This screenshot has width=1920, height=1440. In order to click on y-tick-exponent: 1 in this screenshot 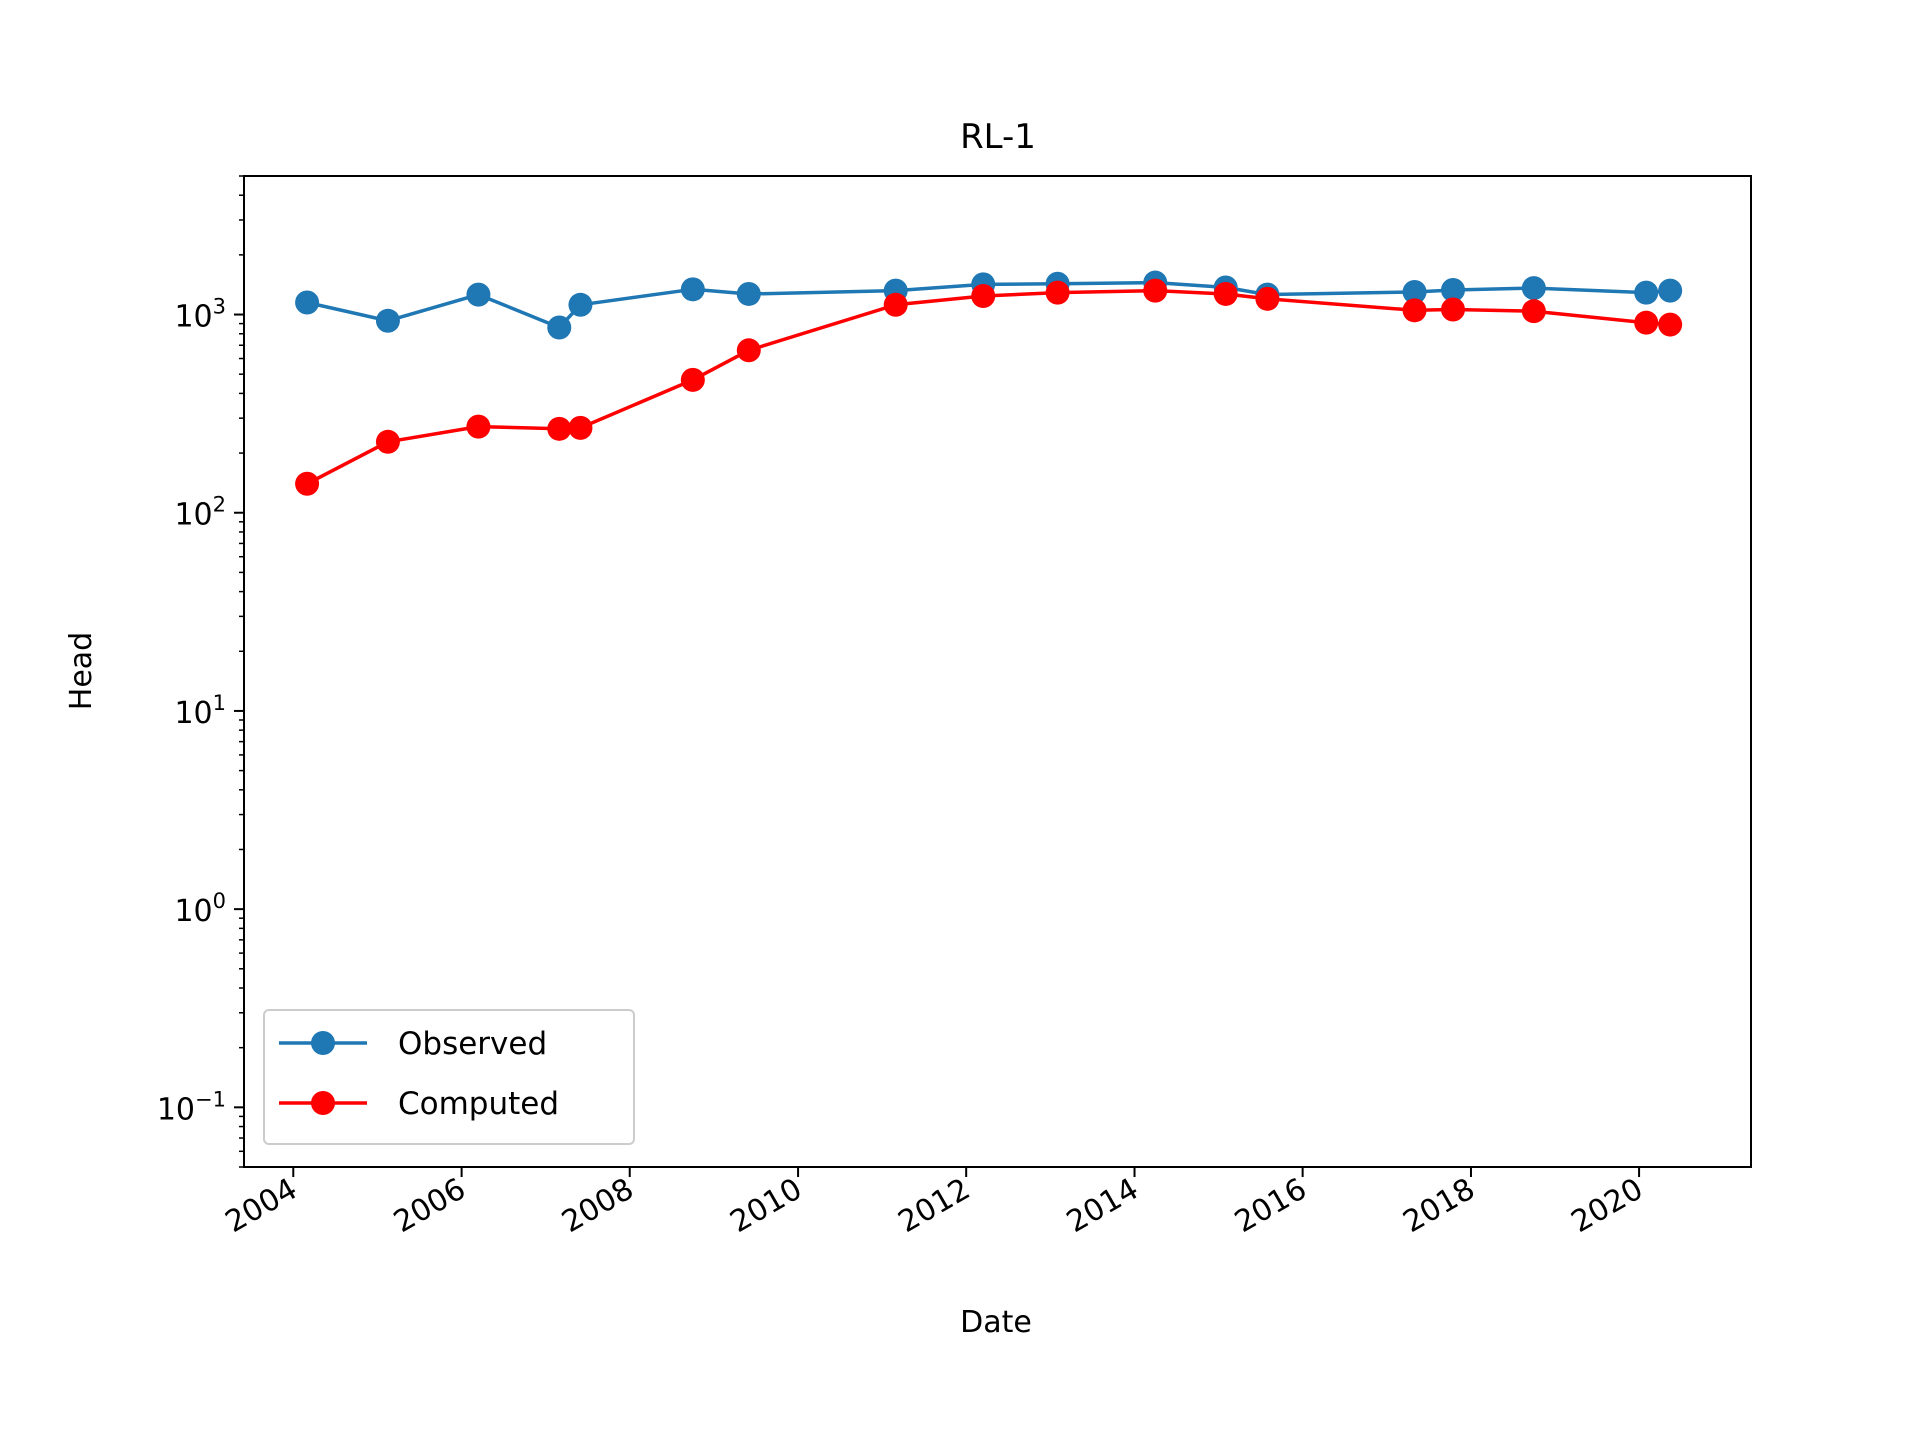, I will do `click(219, 703)`.